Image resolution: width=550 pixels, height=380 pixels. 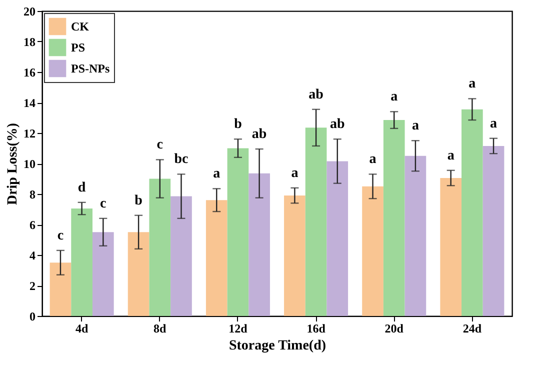 What do you see at coordinates (30, 11) in the screenshot?
I see `y-tick-label: 20` at bounding box center [30, 11].